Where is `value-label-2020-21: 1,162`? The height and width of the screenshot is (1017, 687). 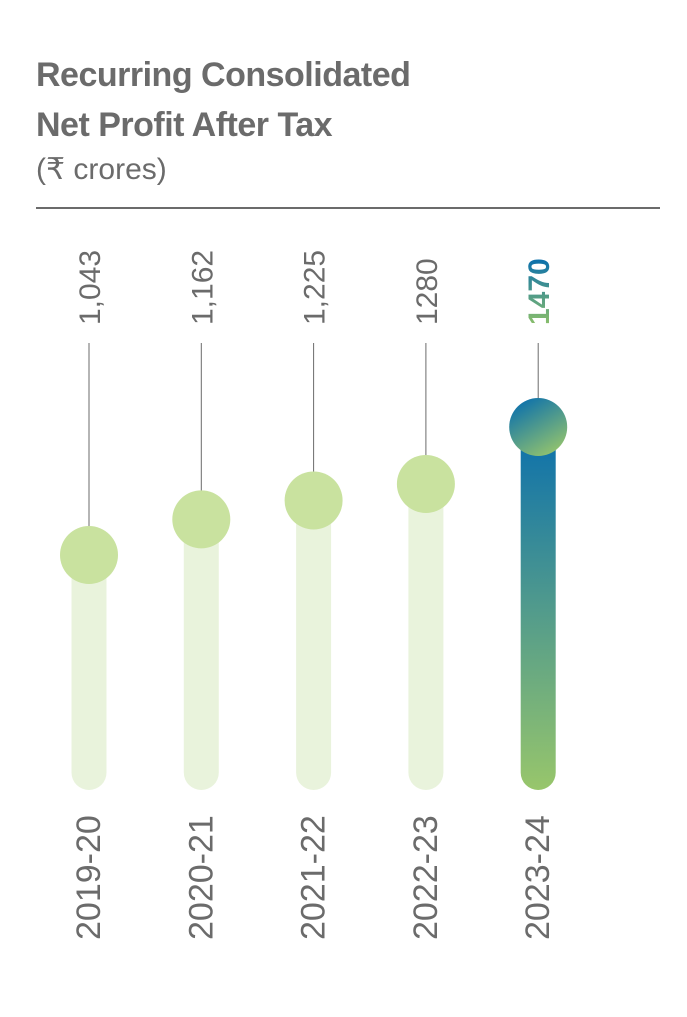 value-label-2020-21: 1,162 is located at coordinates (202, 287).